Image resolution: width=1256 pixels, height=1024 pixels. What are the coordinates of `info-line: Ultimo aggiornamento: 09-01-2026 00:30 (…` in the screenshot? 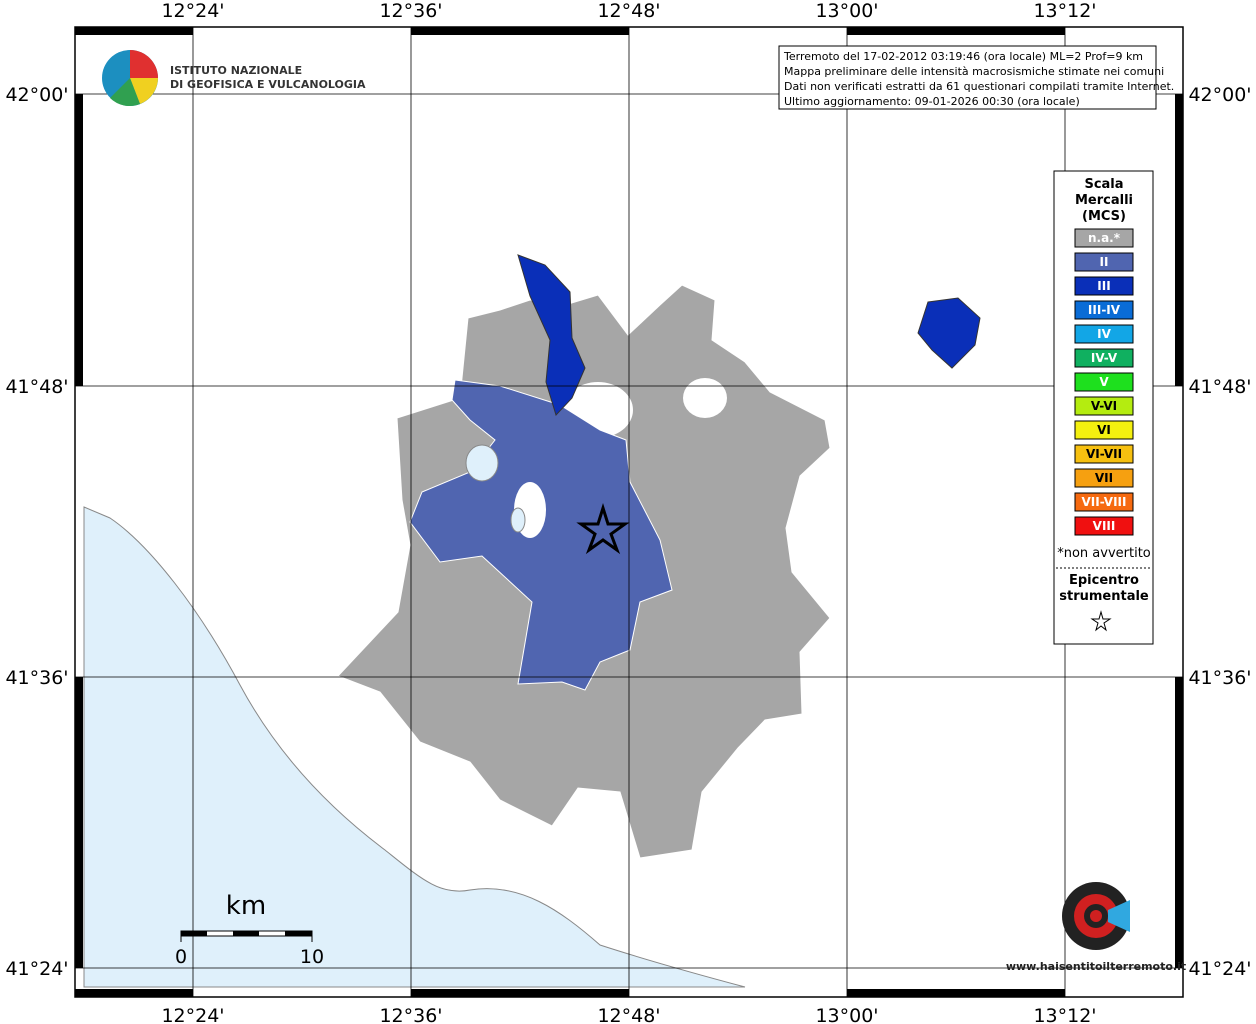 It's located at (932, 101).